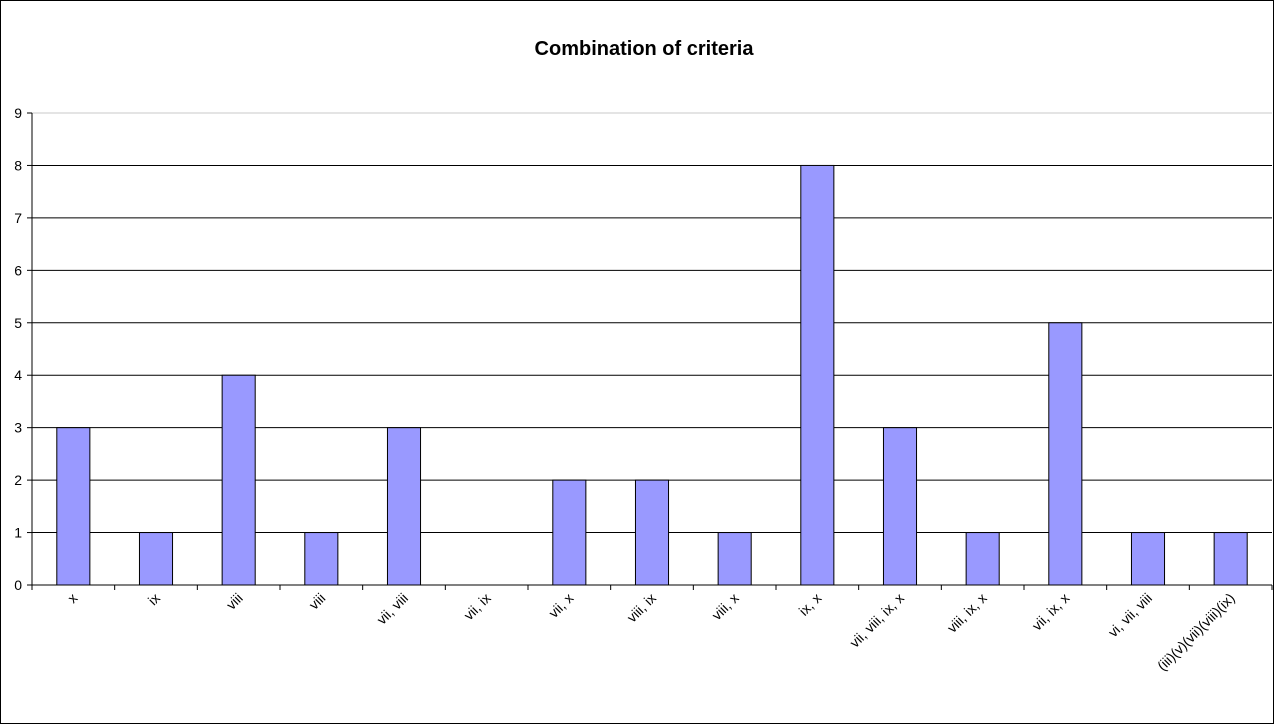 The width and height of the screenshot is (1274, 725). I want to click on y-tick-label: 9, so click(18, 113).